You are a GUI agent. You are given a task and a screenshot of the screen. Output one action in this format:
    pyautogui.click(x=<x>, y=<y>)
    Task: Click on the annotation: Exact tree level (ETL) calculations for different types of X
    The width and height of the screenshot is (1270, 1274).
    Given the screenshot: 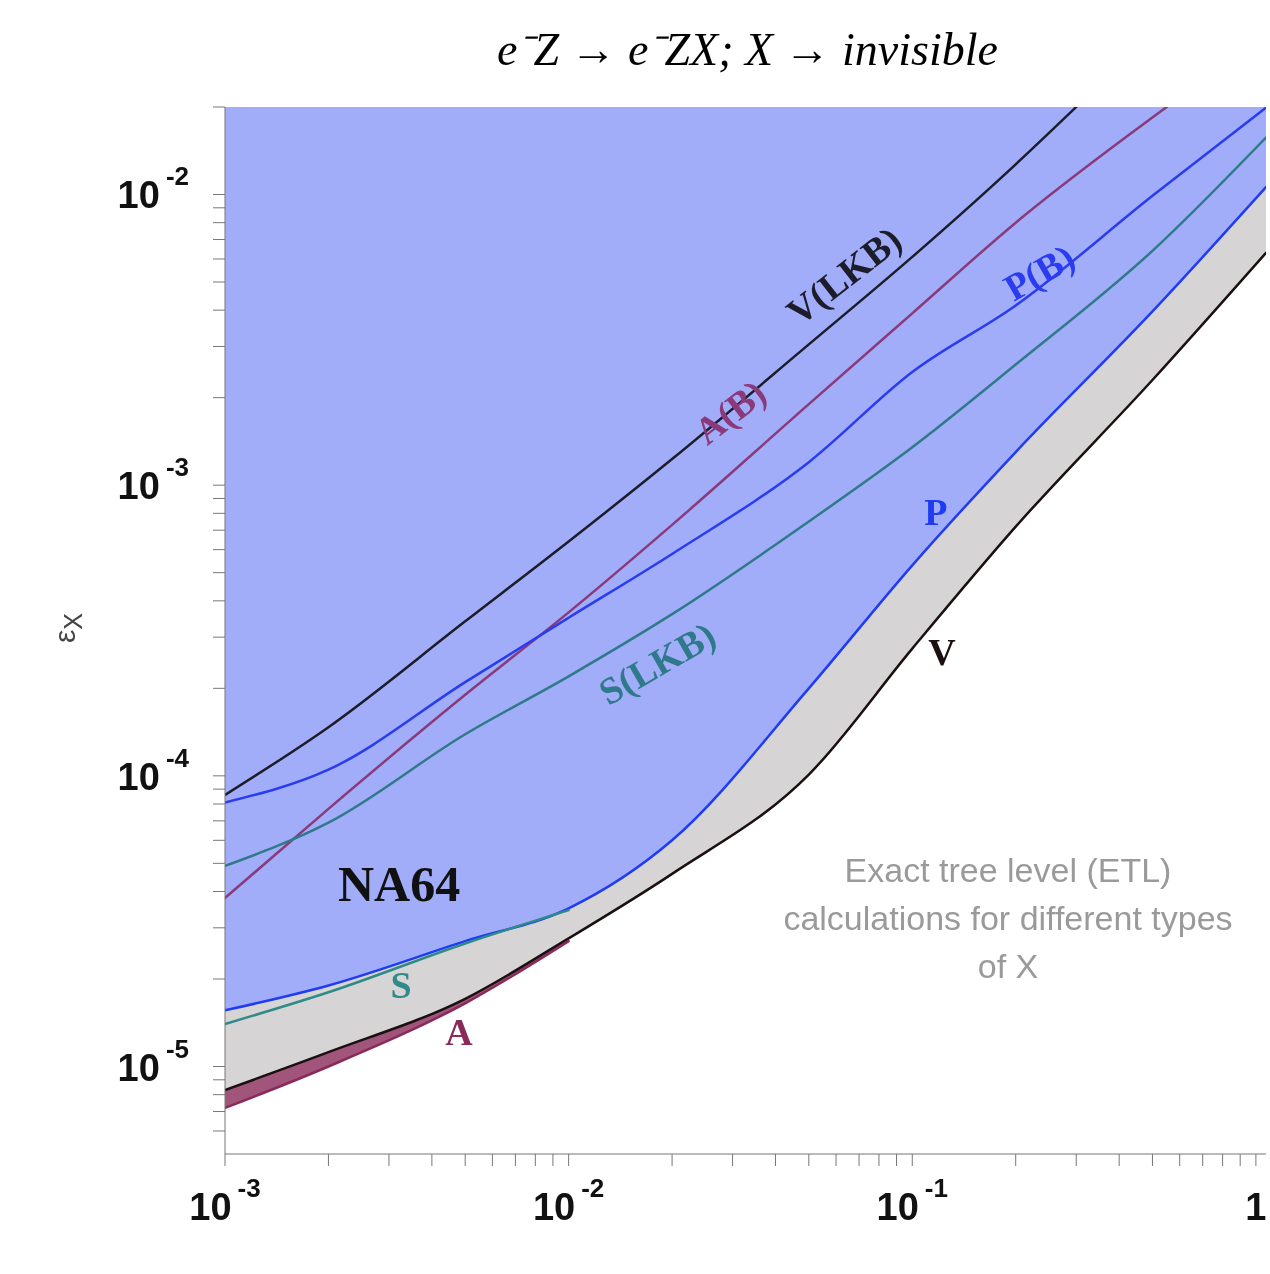 What is the action you would take?
    pyautogui.click(x=1008, y=918)
    